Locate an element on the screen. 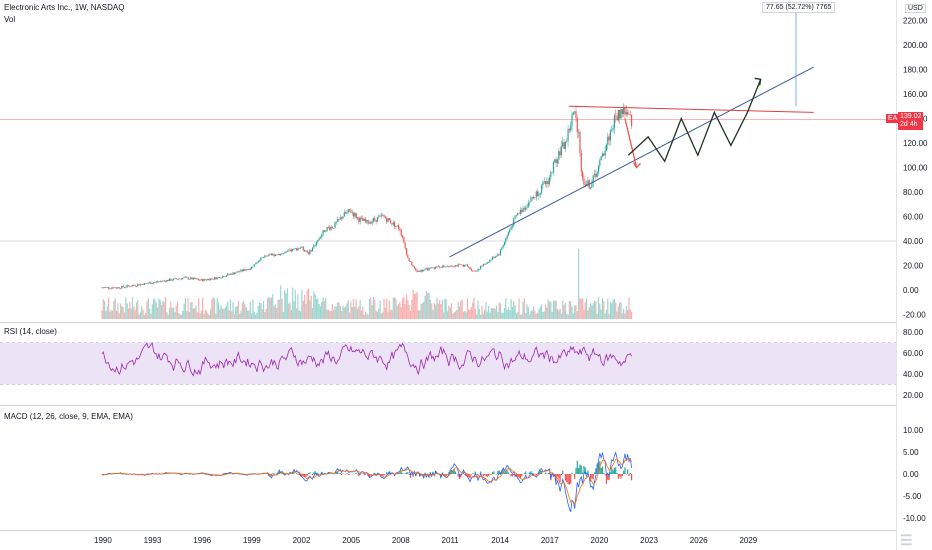 This screenshot has width=932, height=550. rsi-legend: RSI (14, close) is located at coordinates (30, 331).